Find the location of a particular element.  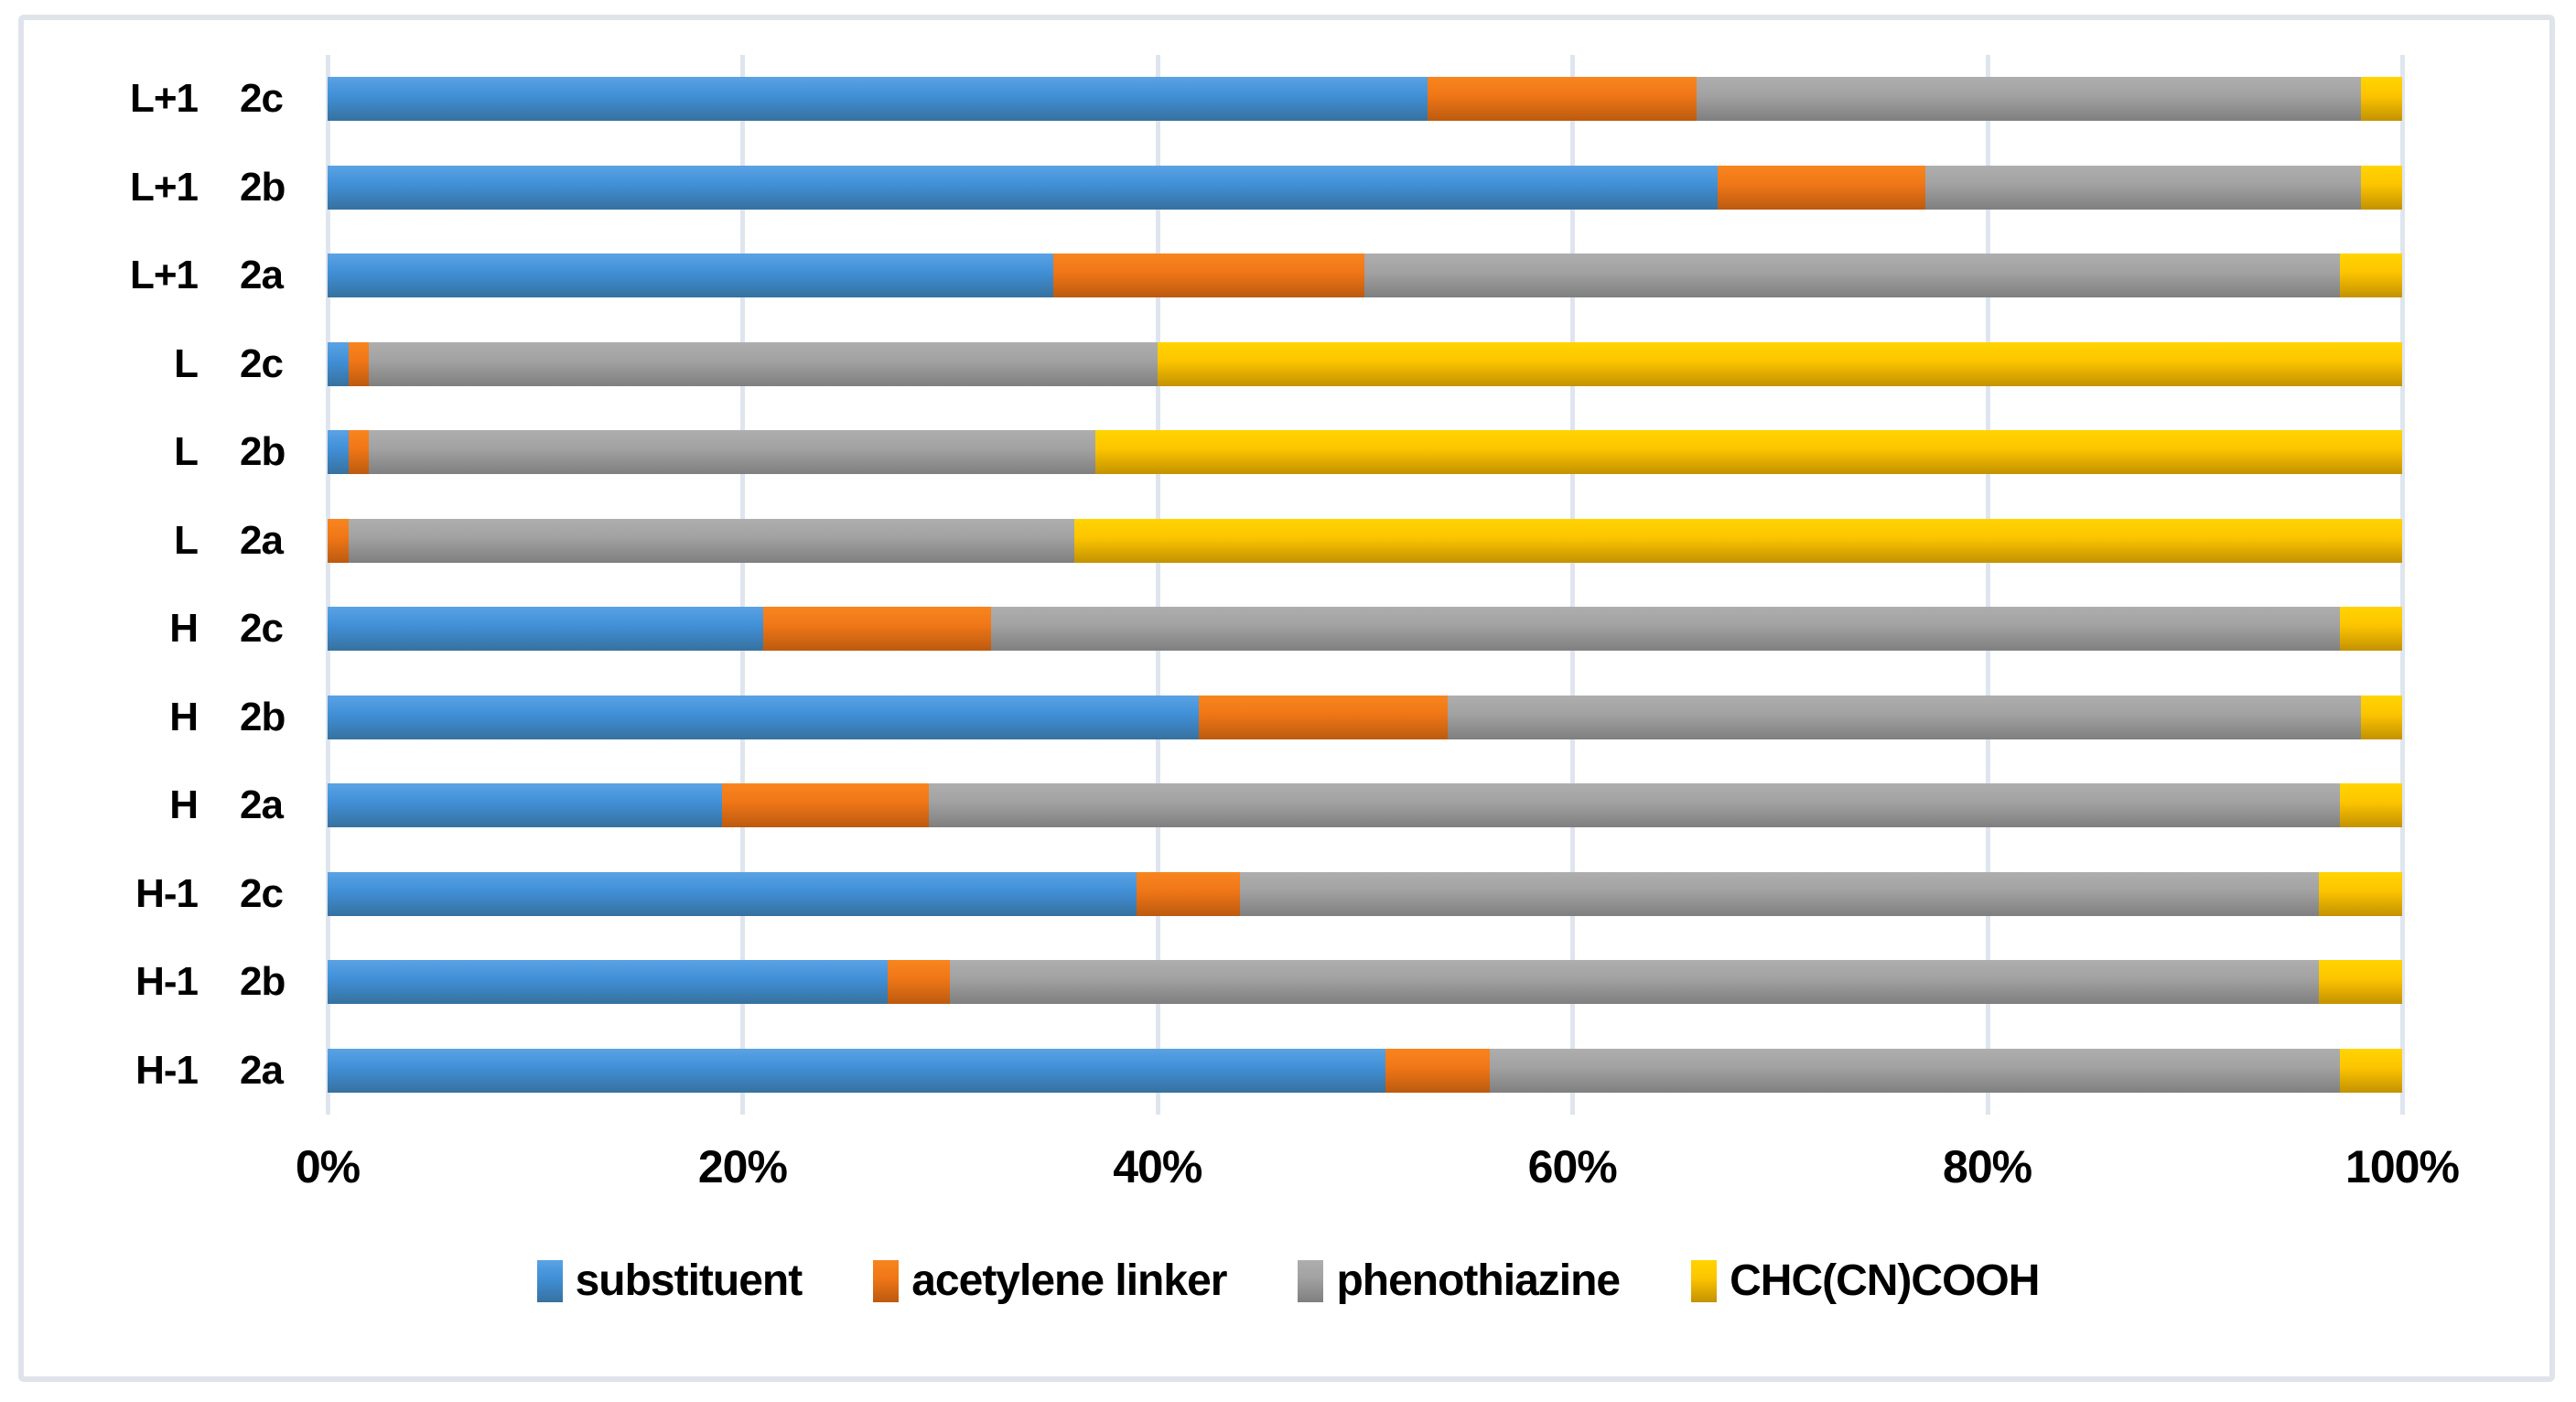

bar-row-H-2b is located at coordinates (1365, 717).